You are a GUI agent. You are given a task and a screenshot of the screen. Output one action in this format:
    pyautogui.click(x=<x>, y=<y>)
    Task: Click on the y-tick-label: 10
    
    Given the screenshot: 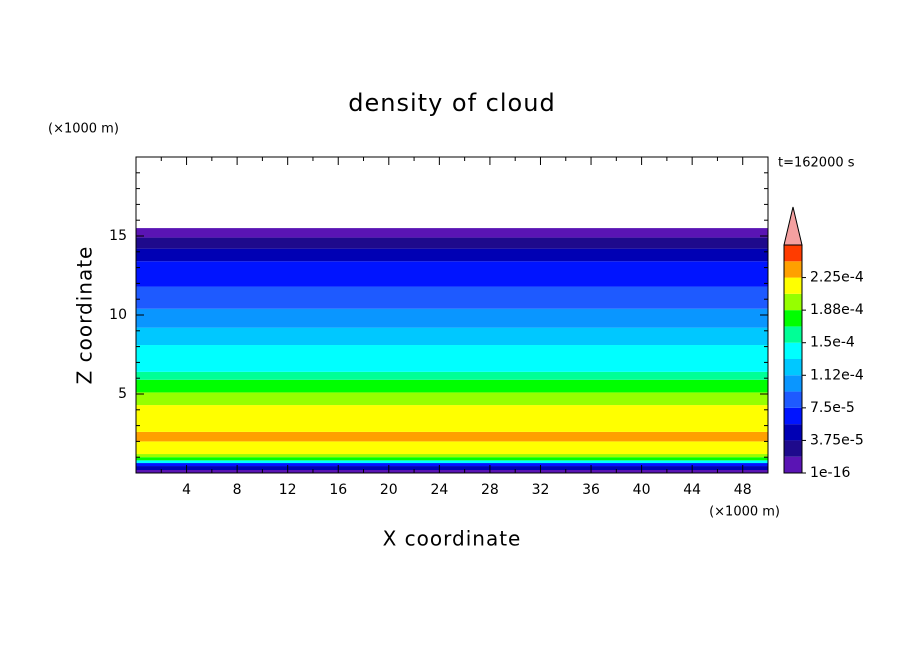 What is the action you would take?
    pyautogui.click(x=118, y=315)
    